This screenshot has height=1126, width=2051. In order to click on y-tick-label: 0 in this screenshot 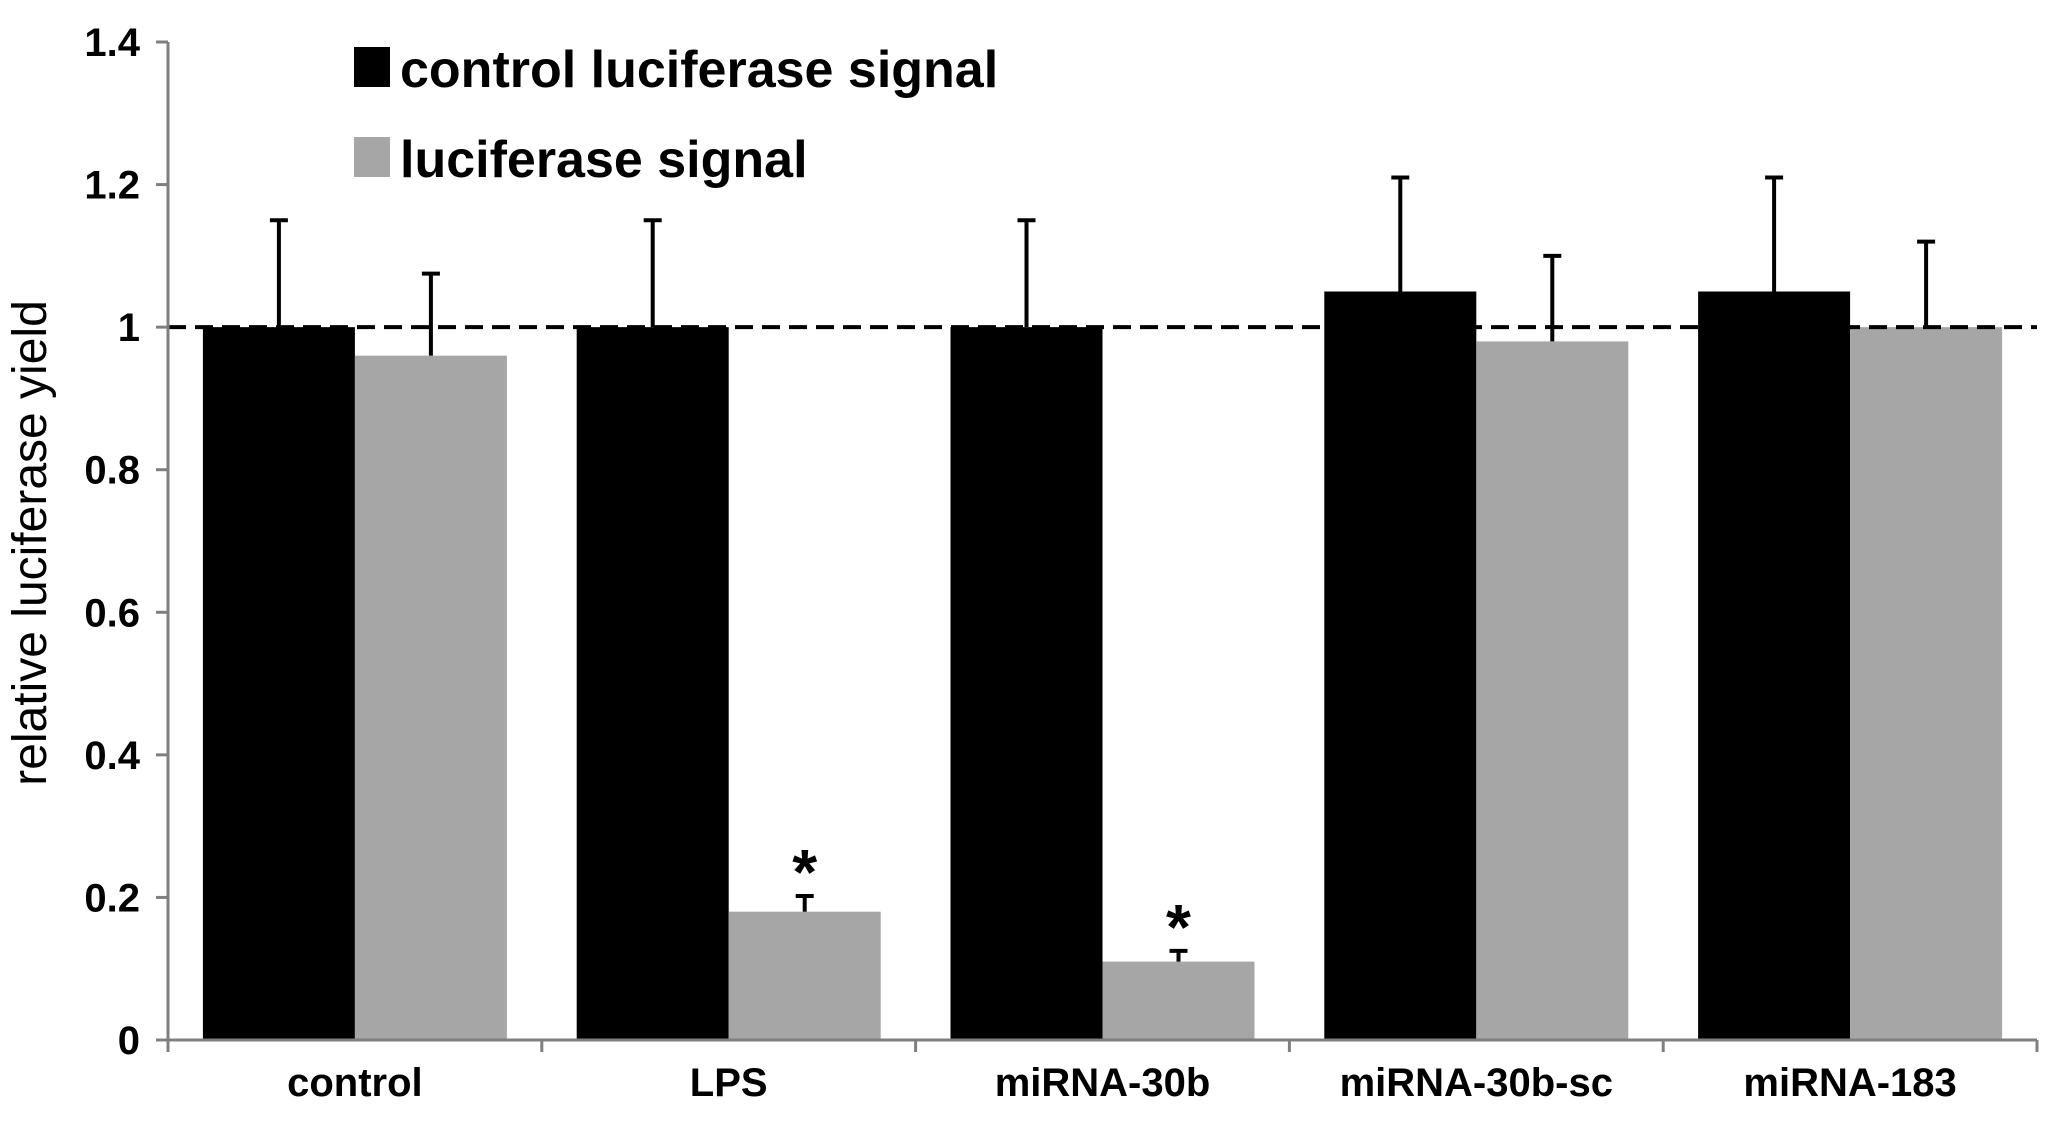, I will do `click(129, 1041)`.